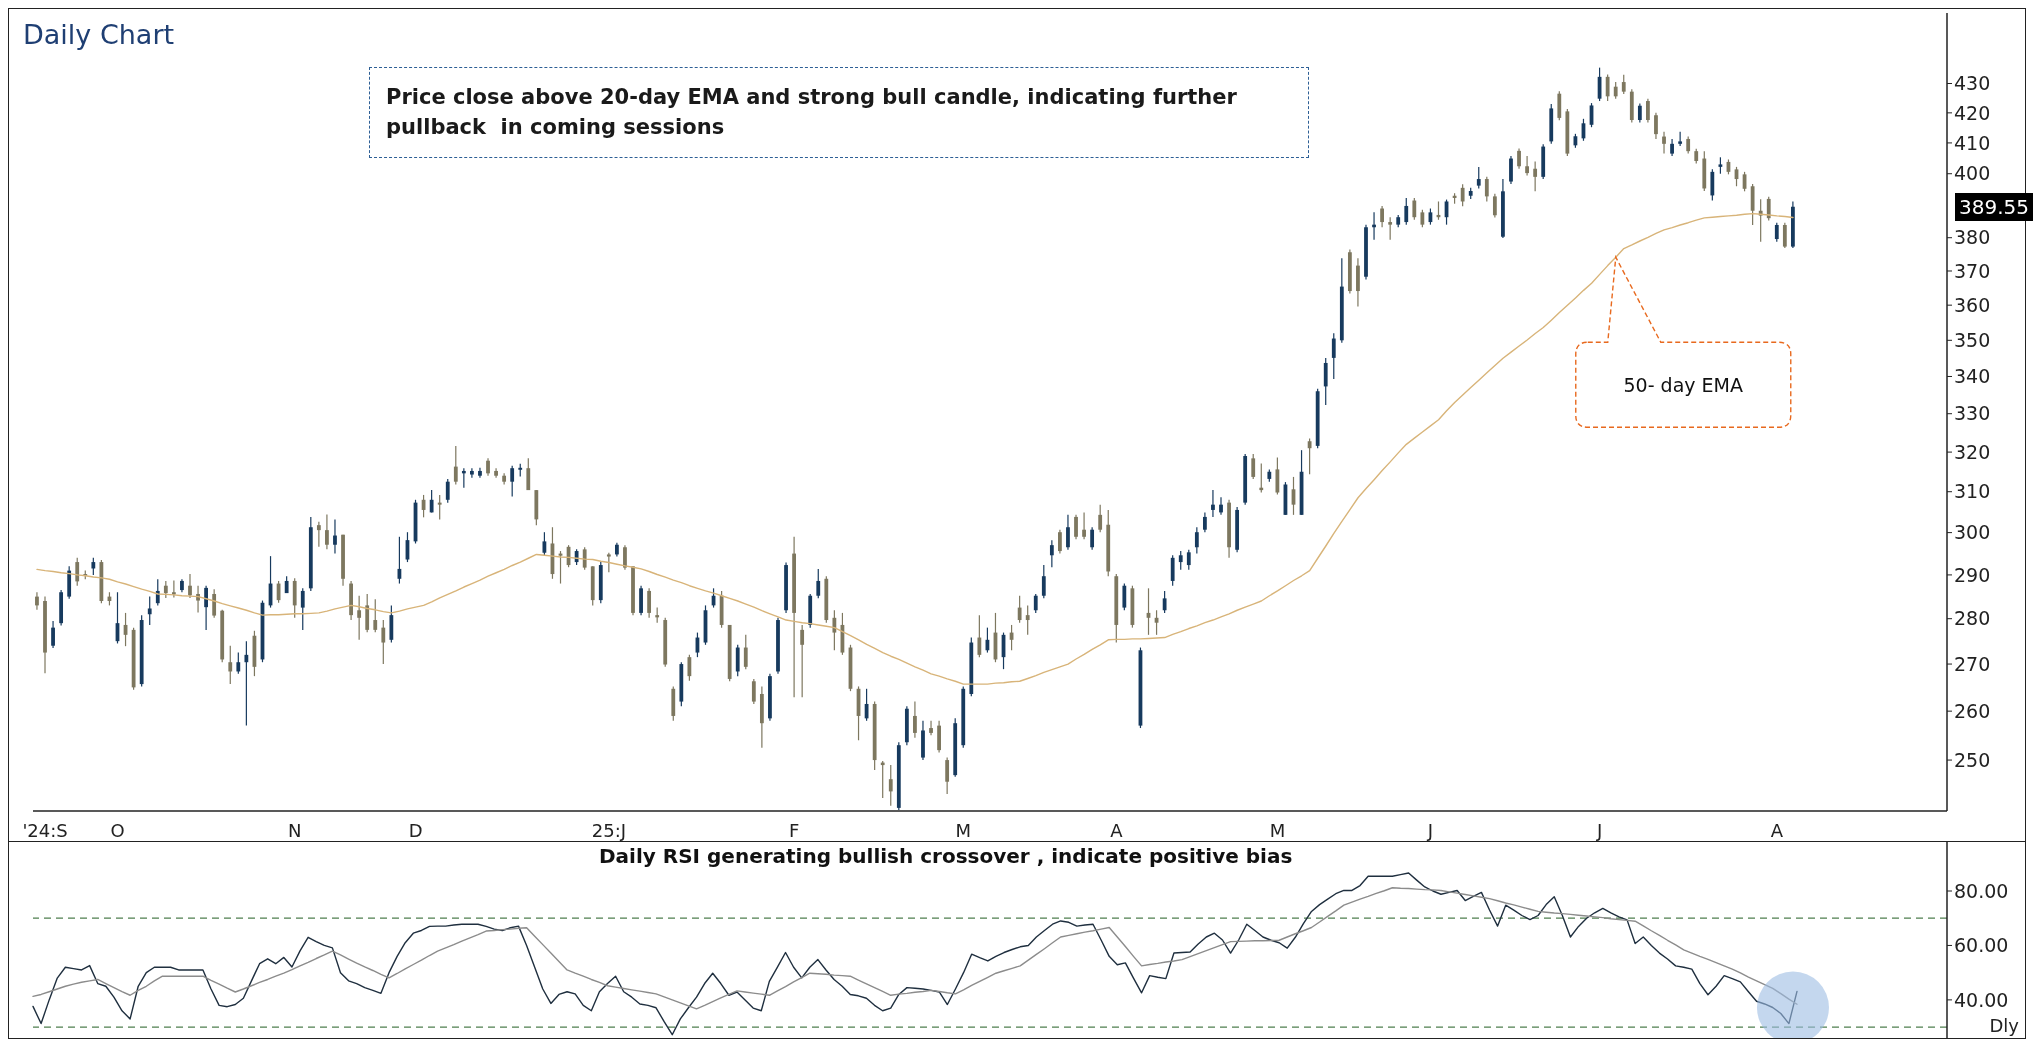  Describe the element at coordinates (415, 830) in the screenshot. I see `x-tick-label: D` at that location.